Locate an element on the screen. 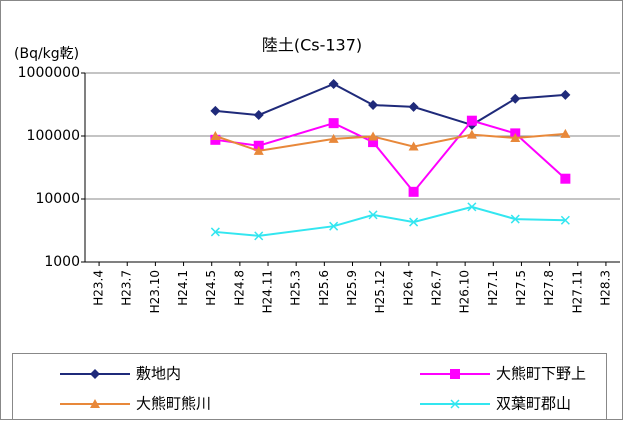  x-tick-label: H25.3 is located at coordinates (296, 288).